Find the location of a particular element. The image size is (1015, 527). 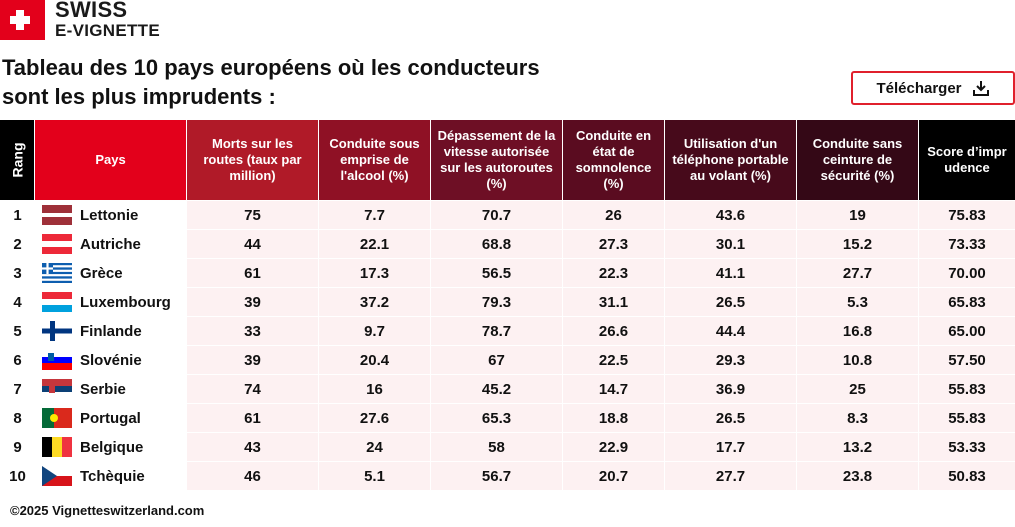

cell-text: 22.9 is located at coordinates (613, 447).